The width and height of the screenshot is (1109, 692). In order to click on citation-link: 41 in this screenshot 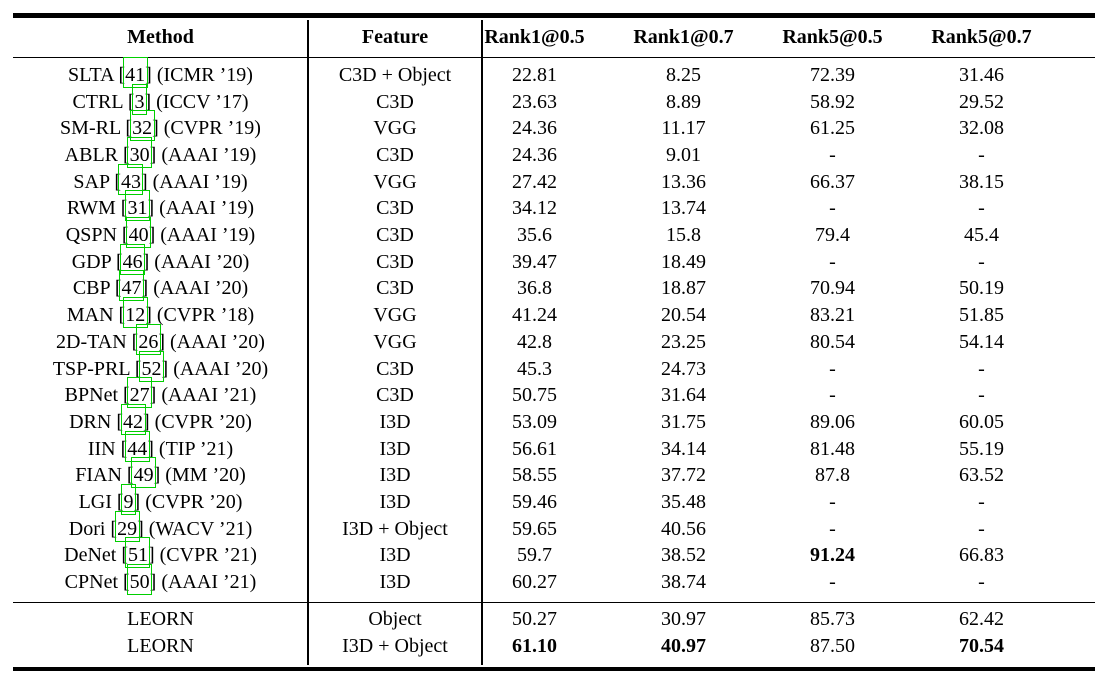, I will do `click(135, 72)`.